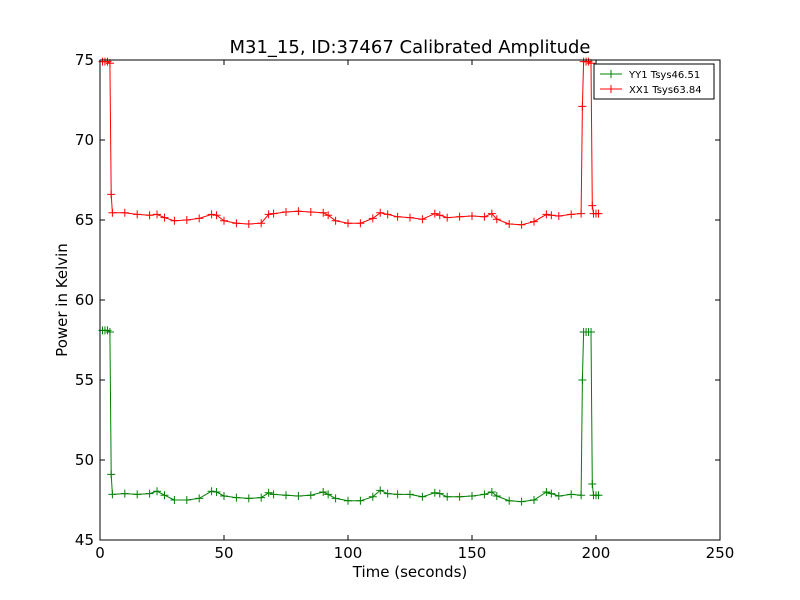 The width and height of the screenshot is (800, 600). What do you see at coordinates (410, 47) in the screenshot?
I see `chart-title: M31_15, ID:37467 Calibrated Amplitude` at bounding box center [410, 47].